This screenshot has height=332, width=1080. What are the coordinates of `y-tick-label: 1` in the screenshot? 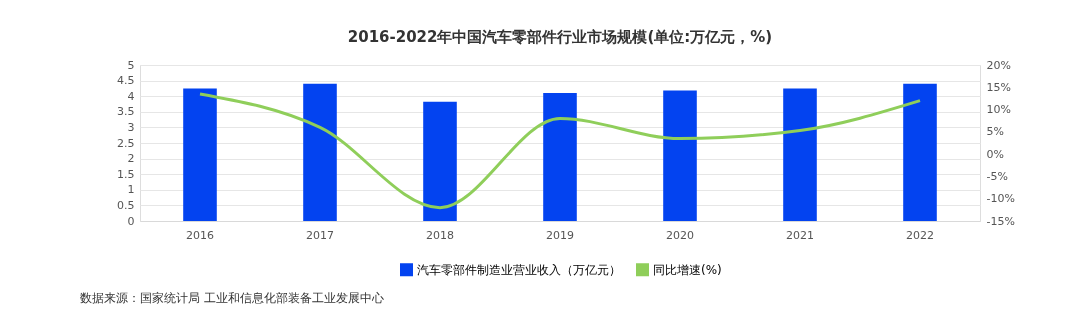 It's located at (131, 190).